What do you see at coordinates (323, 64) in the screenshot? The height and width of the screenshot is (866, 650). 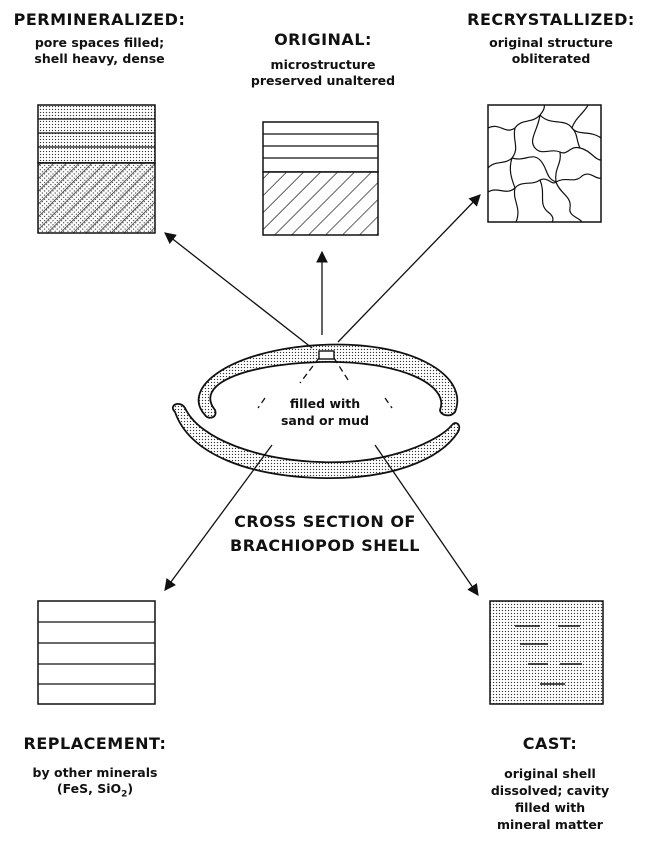 I see `original-desc-line-1: microstructure` at bounding box center [323, 64].